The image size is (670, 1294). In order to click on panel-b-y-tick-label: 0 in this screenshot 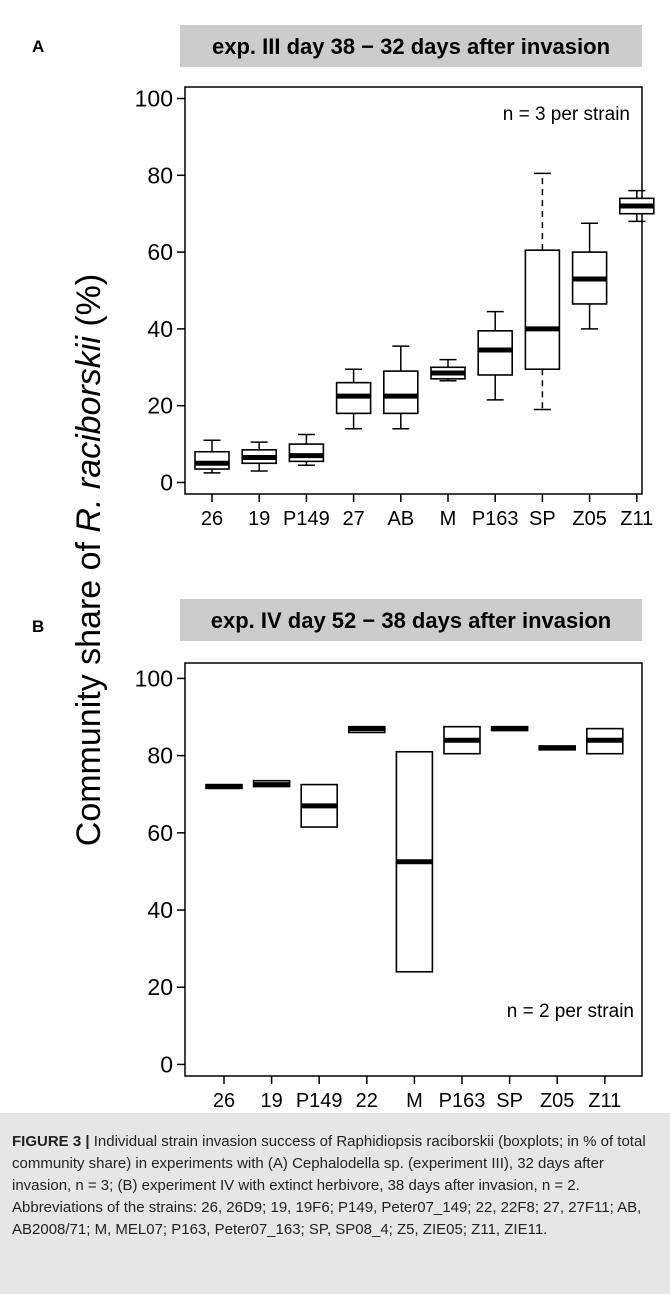, I will do `click(166, 1064)`.